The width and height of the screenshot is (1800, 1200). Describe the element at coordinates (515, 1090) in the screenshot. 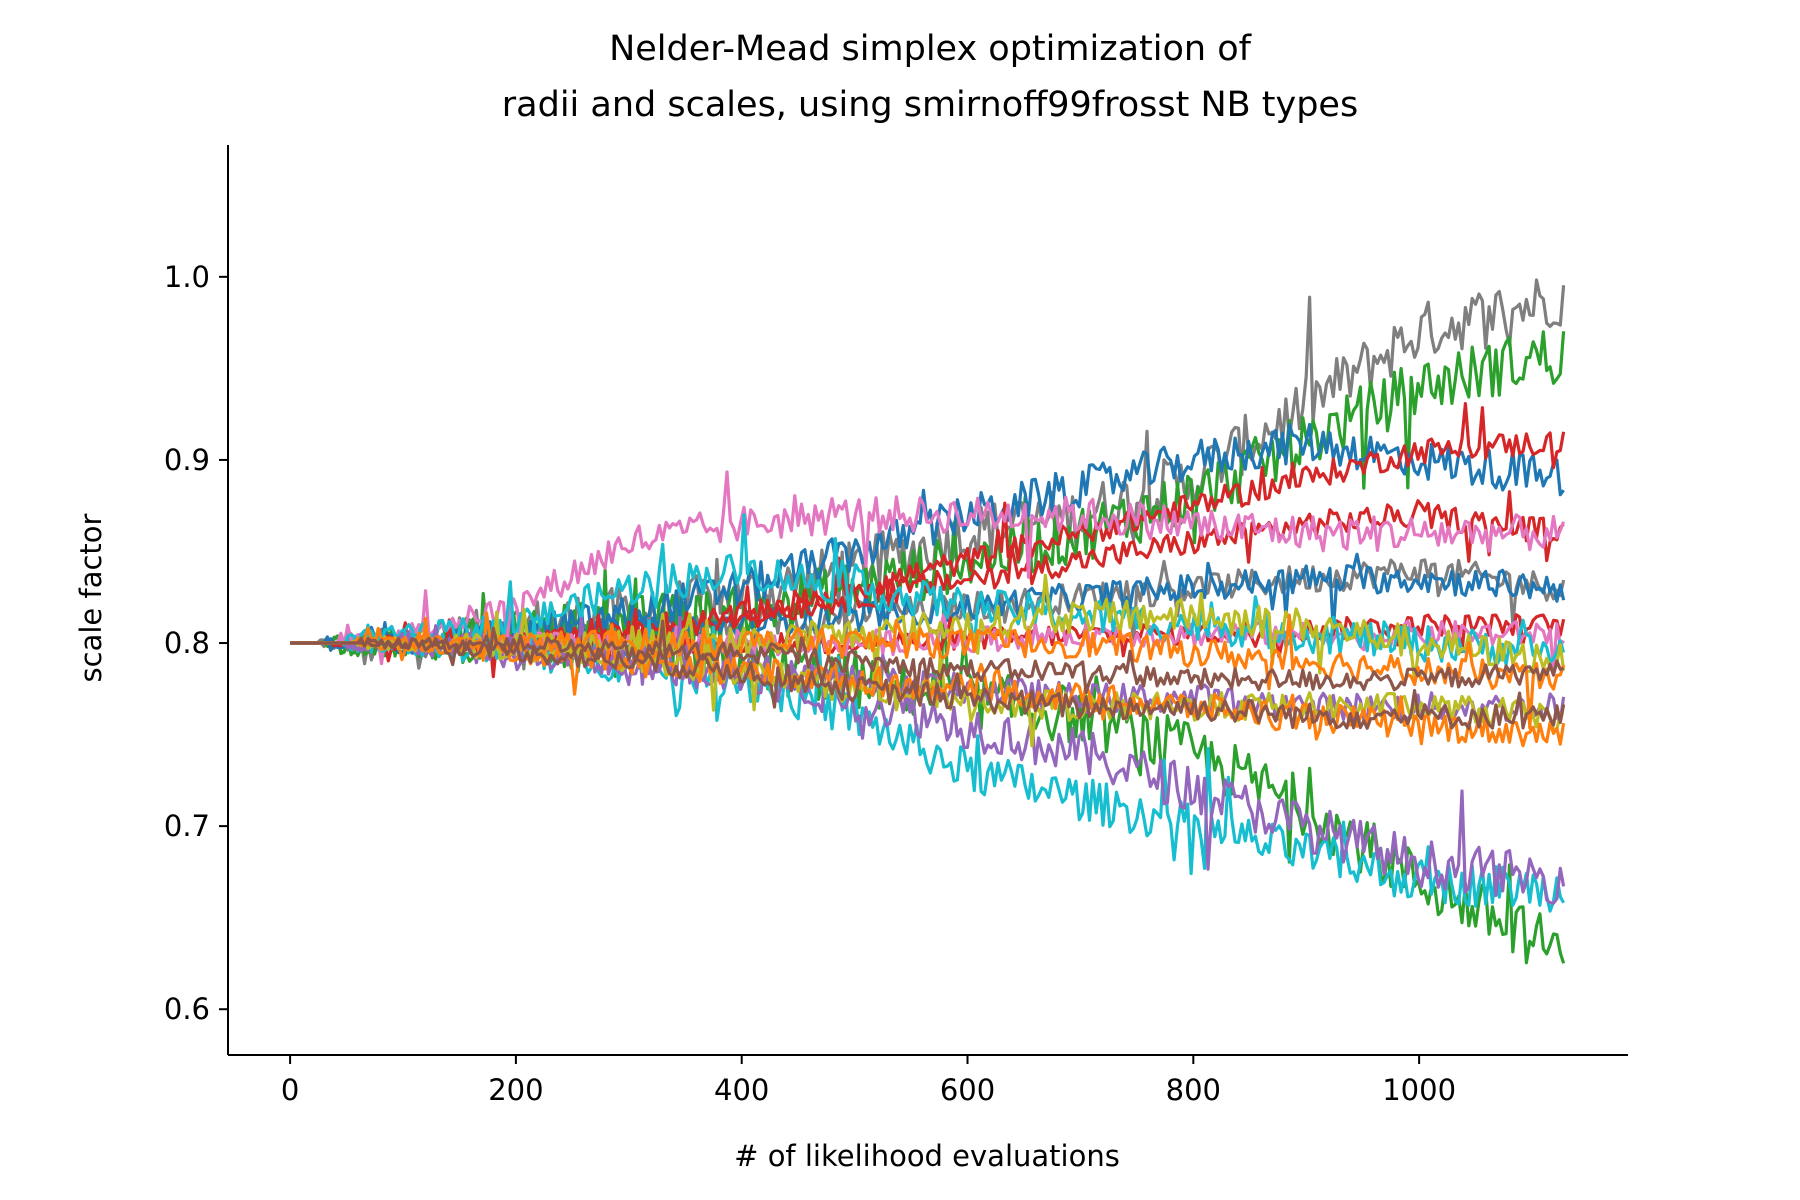

I see `x-tick-label: 200` at that location.